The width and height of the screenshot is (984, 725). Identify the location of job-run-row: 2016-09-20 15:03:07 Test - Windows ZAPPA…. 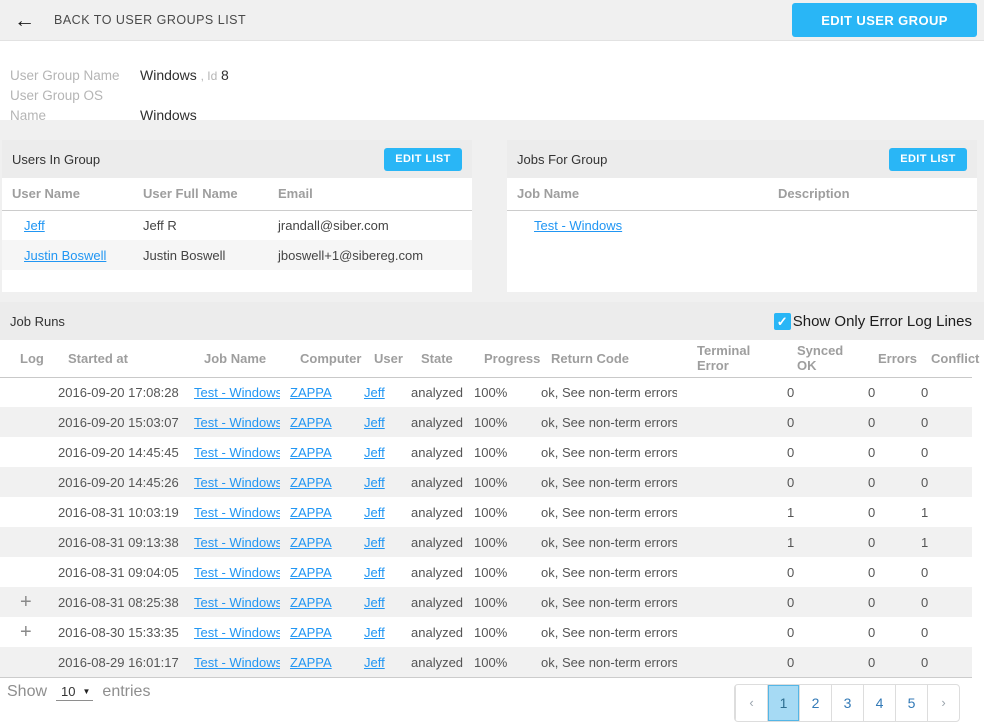
(486, 422).